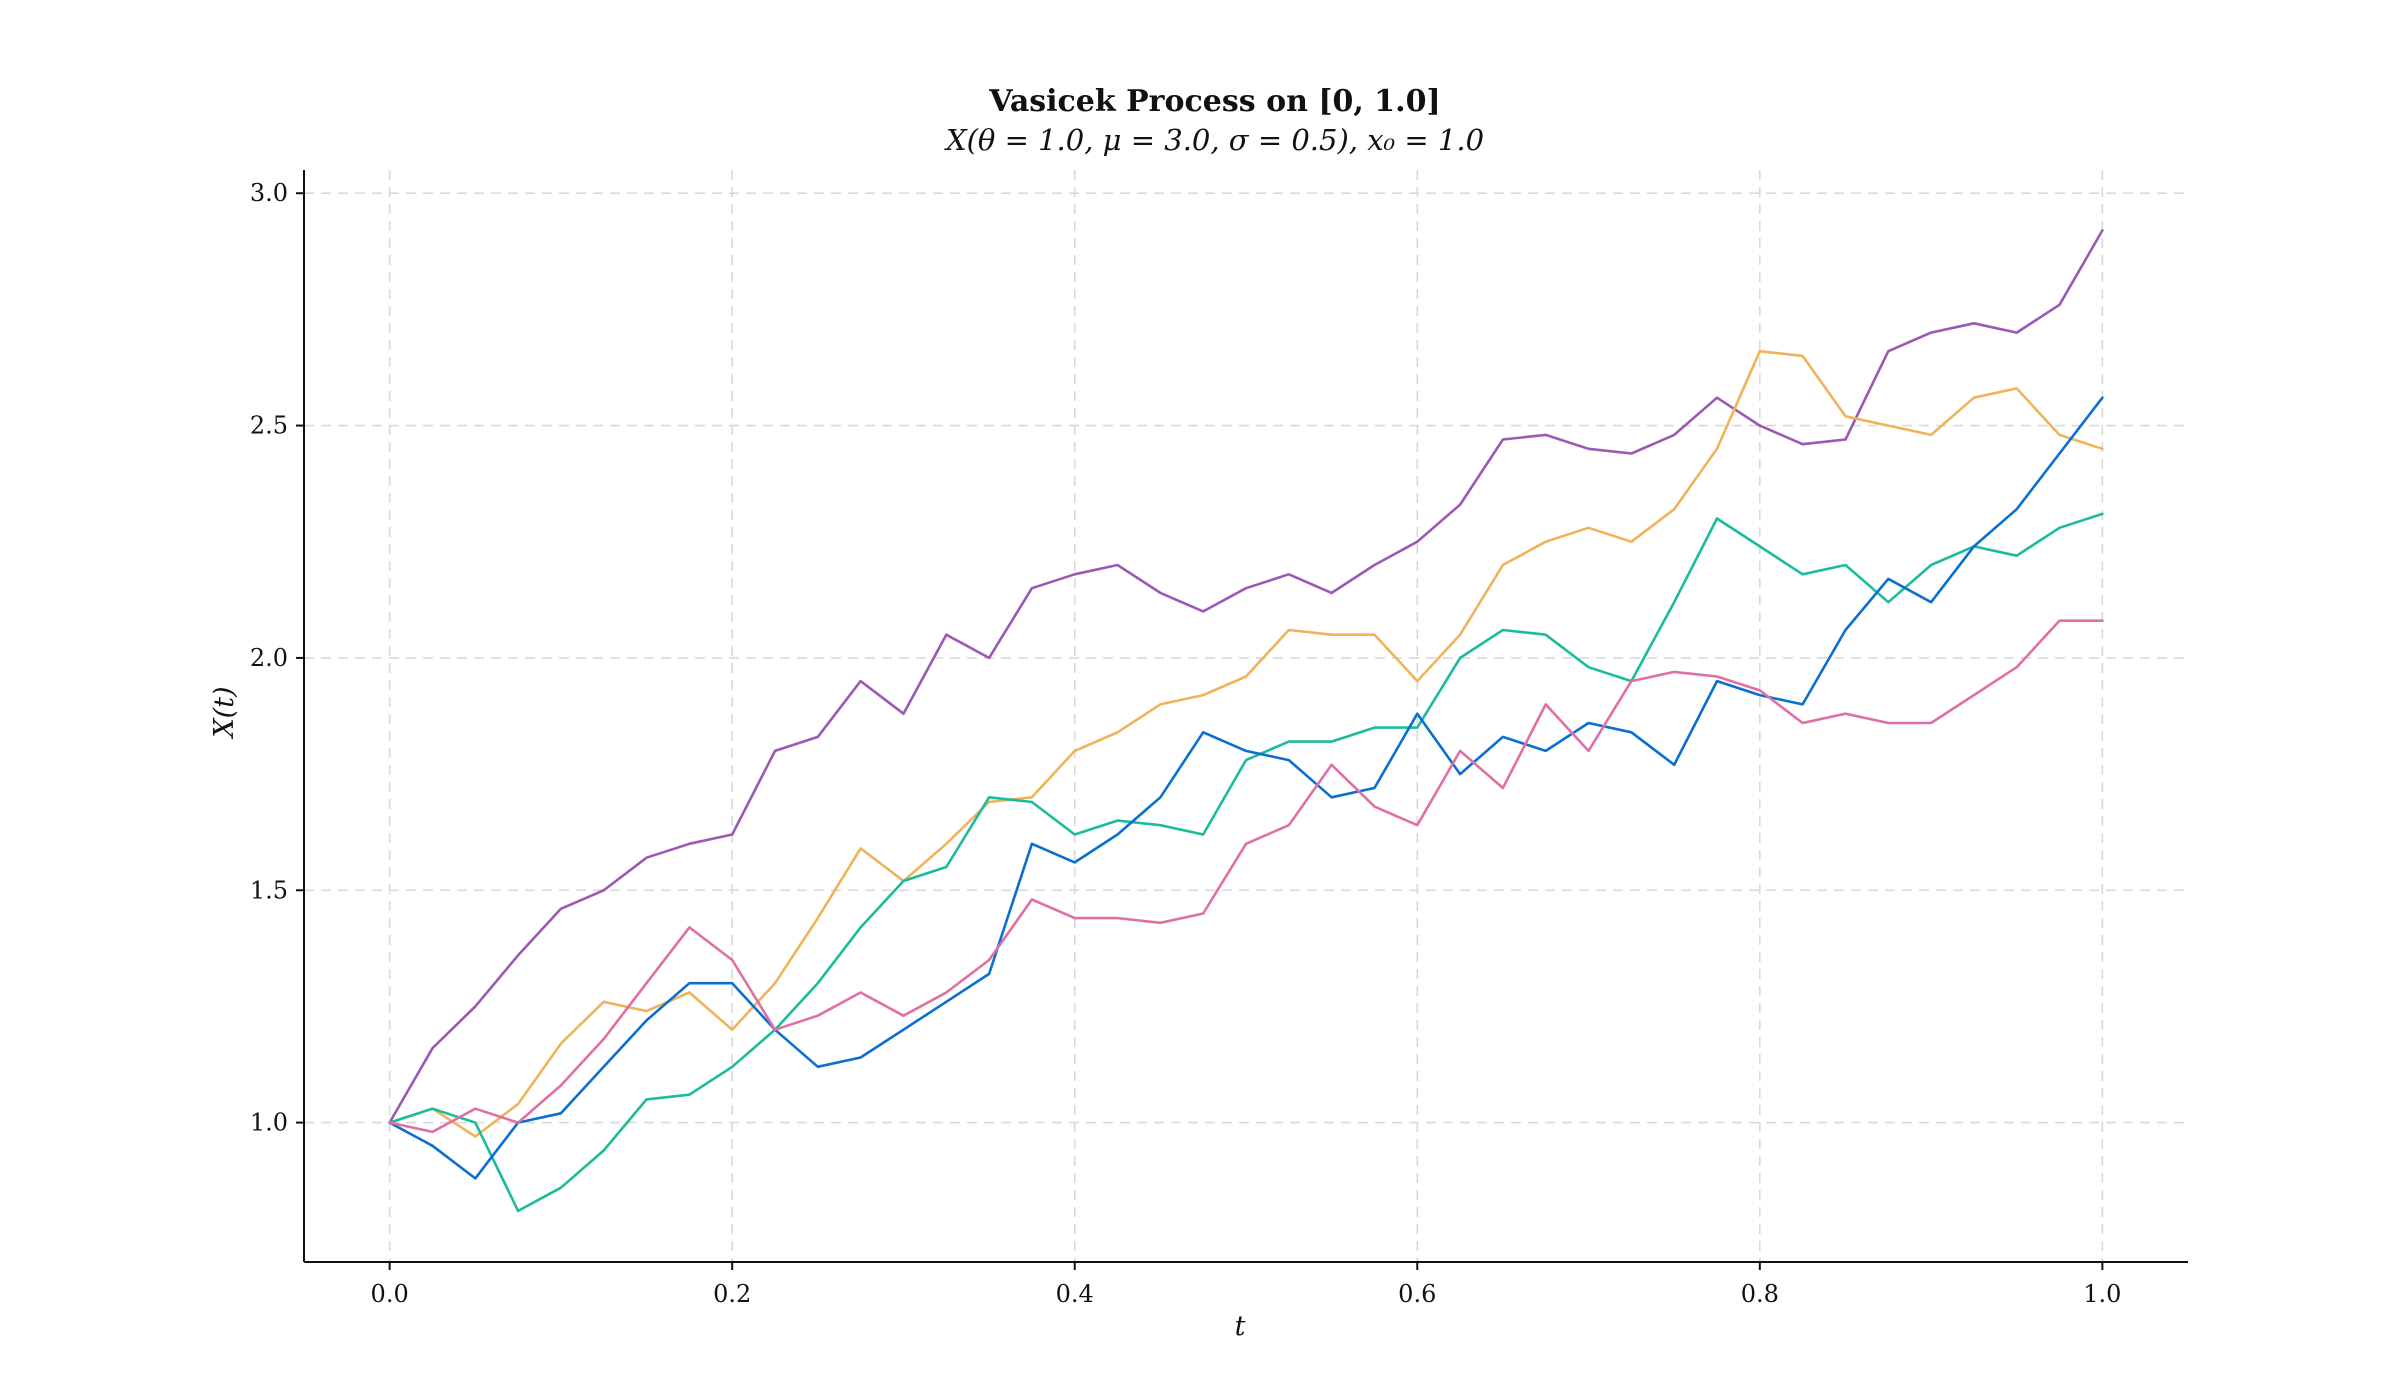 This screenshot has width=2400, height=1400. What do you see at coordinates (1240, 1326) in the screenshot?
I see `x-axis-label: t` at bounding box center [1240, 1326].